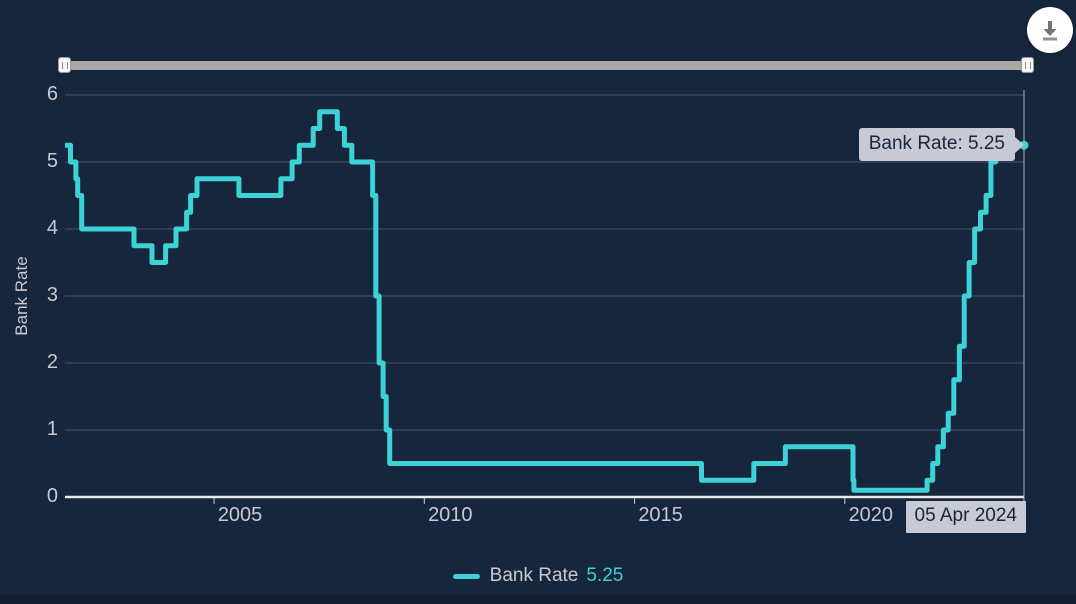 This screenshot has height=604, width=1076. I want to click on tooltip-arrow, so click(1019, 144).